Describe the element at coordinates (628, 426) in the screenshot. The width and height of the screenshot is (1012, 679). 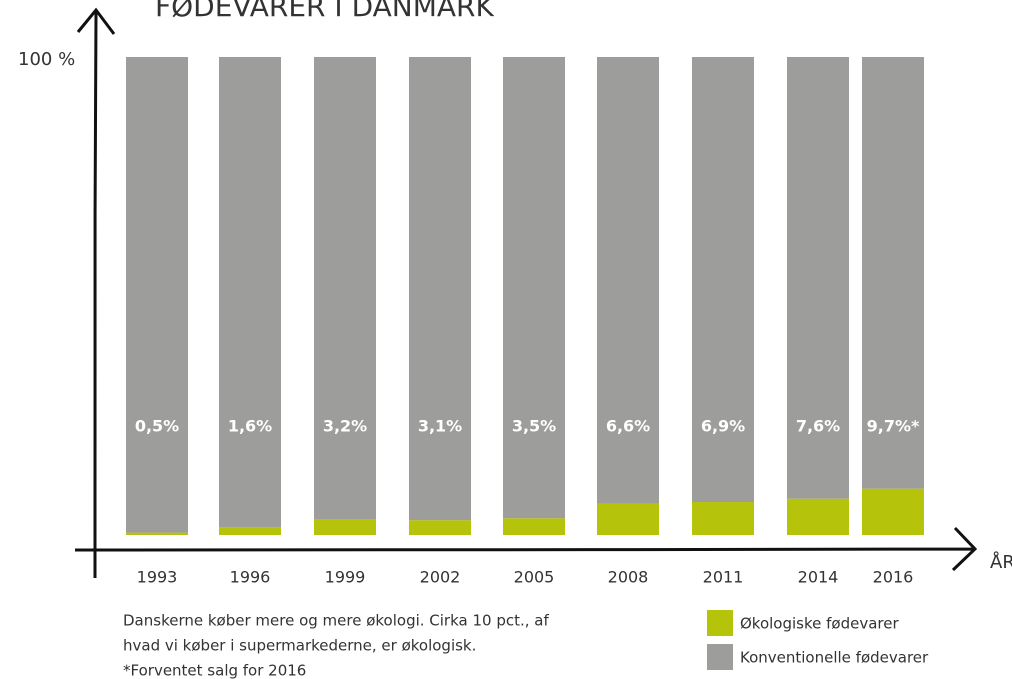
I see `value-label: 6,6%` at that location.